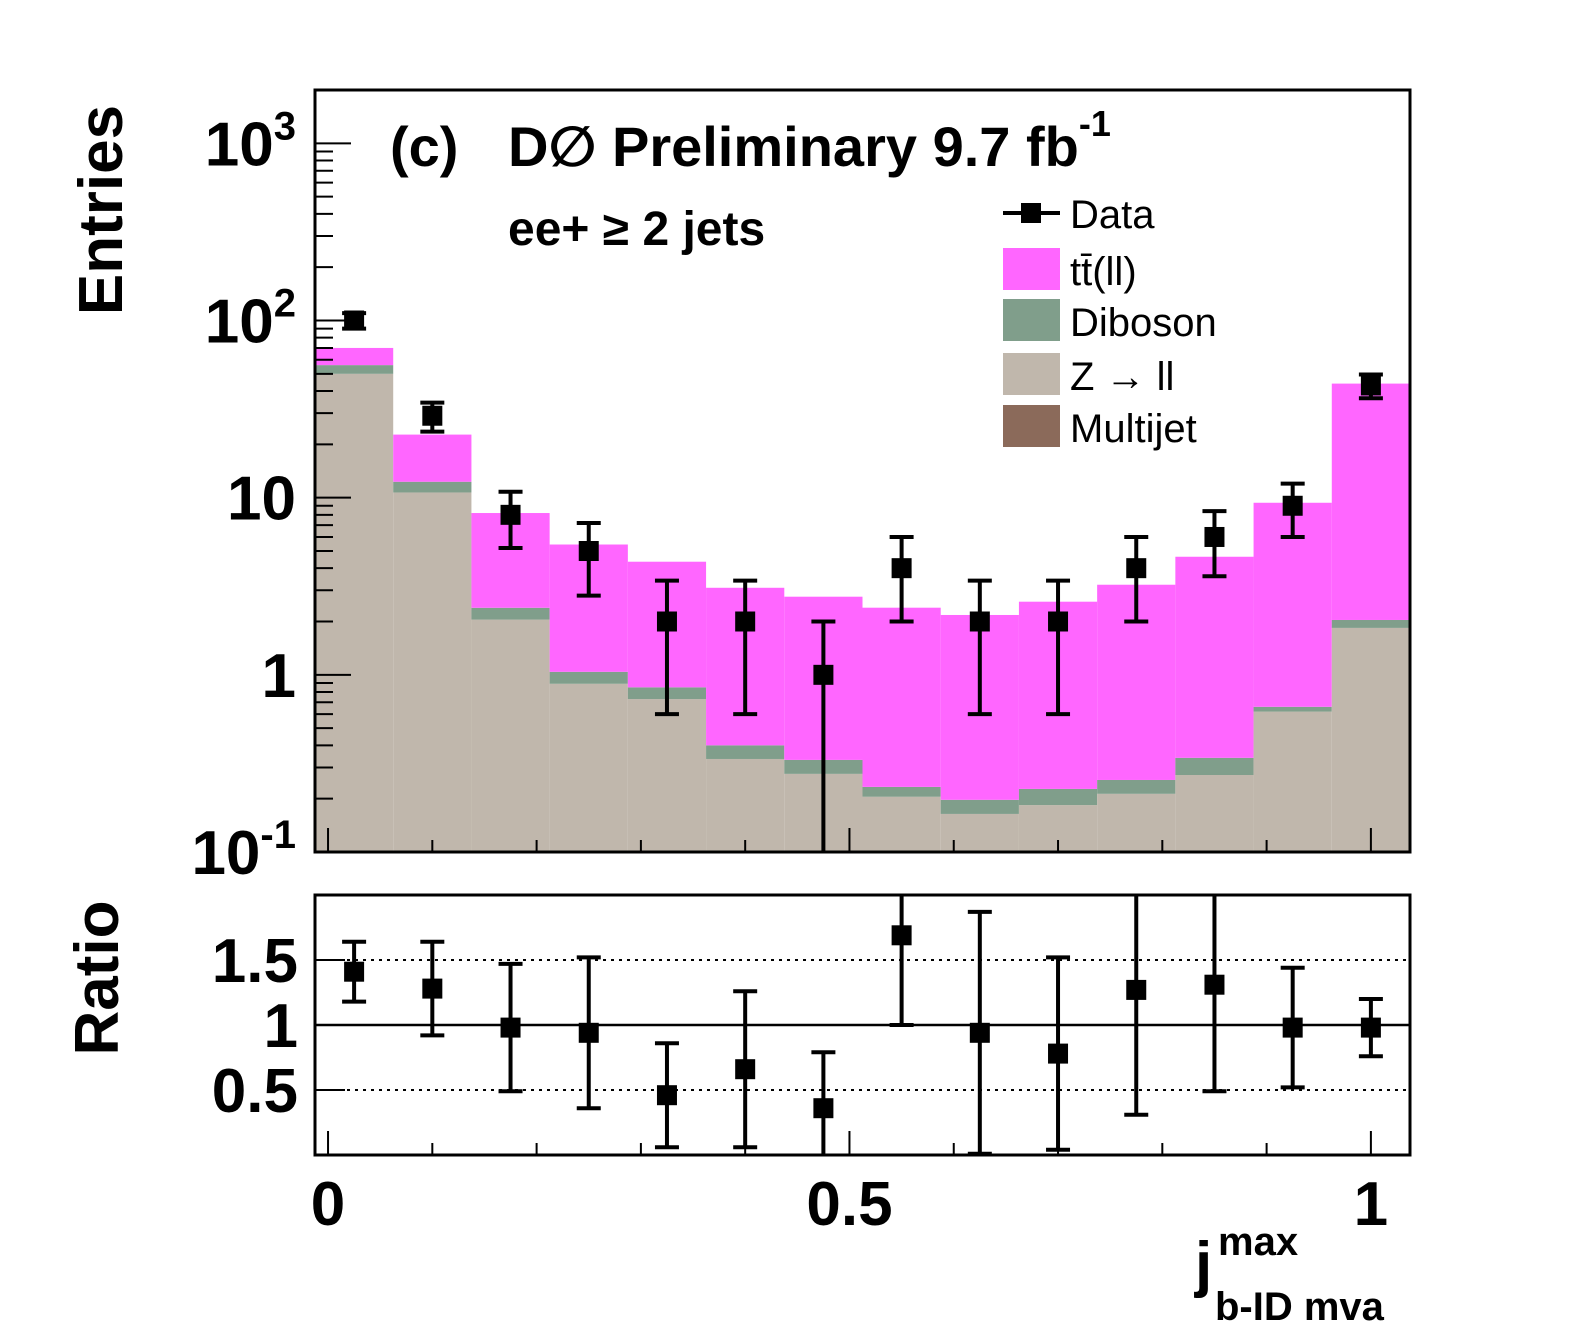 This screenshot has height=1333, width=1575. What do you see at coordinates (793, 146) in the screenshot?
I see `title-main: D∅ Preliminary 9.7 fb` at bounding box center [793, 146].